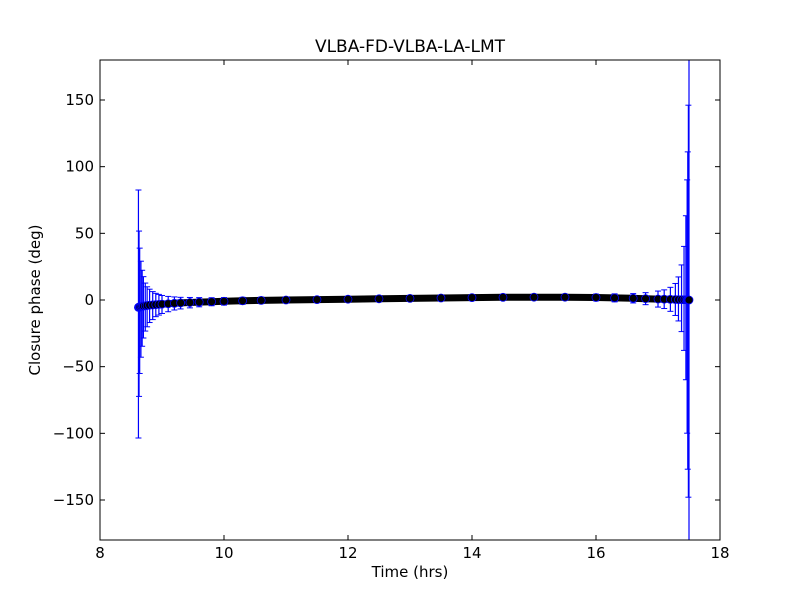 Image resolution: width=800 pixels, height=604 pixels. What do you see at coordinates (79, 167) in the screenshot?
I see `y-tick-label: 100` at bounding box center [79, 167].